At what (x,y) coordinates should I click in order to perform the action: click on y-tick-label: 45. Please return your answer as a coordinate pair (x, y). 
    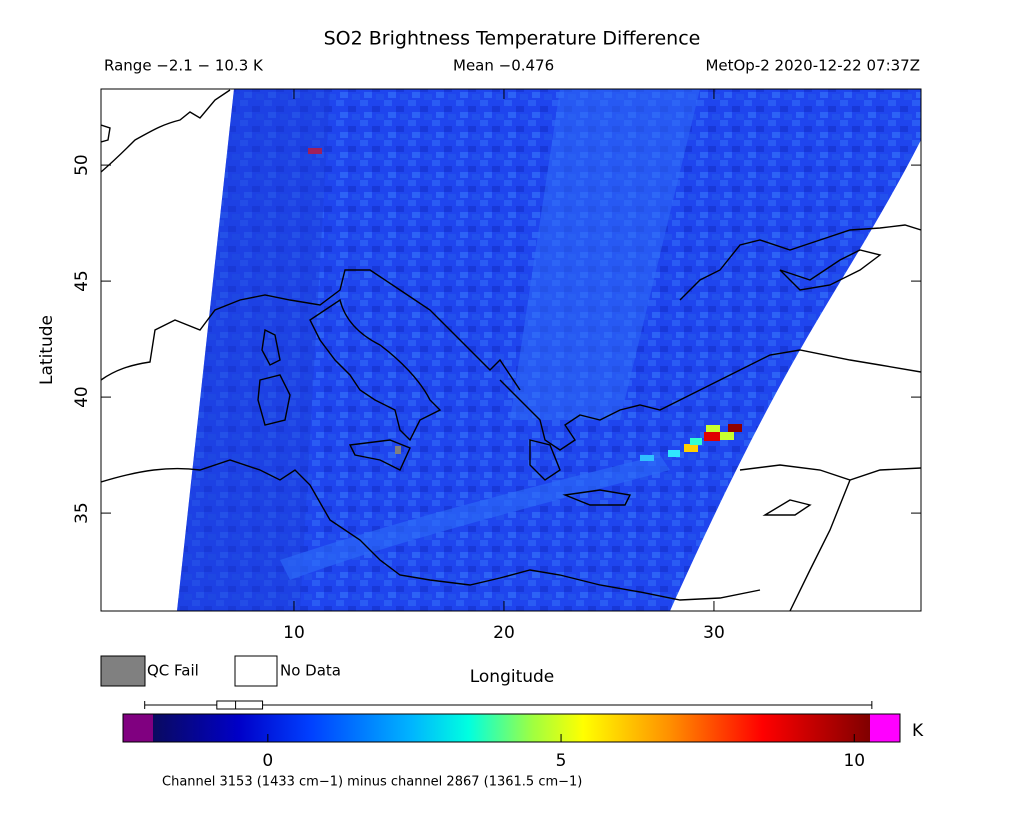
    Looking at the image, I should click on (82, 281).